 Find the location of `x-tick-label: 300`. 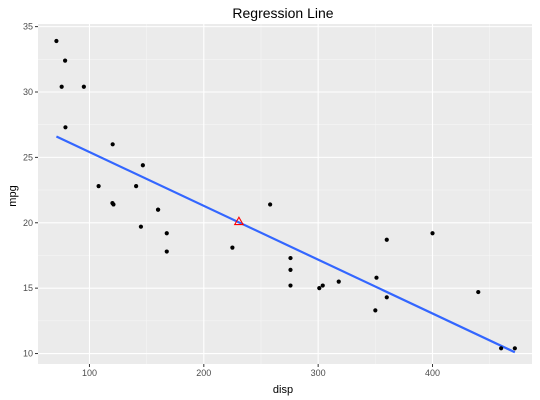

x-tick-label: 300 is located at coordinates (318, 373).